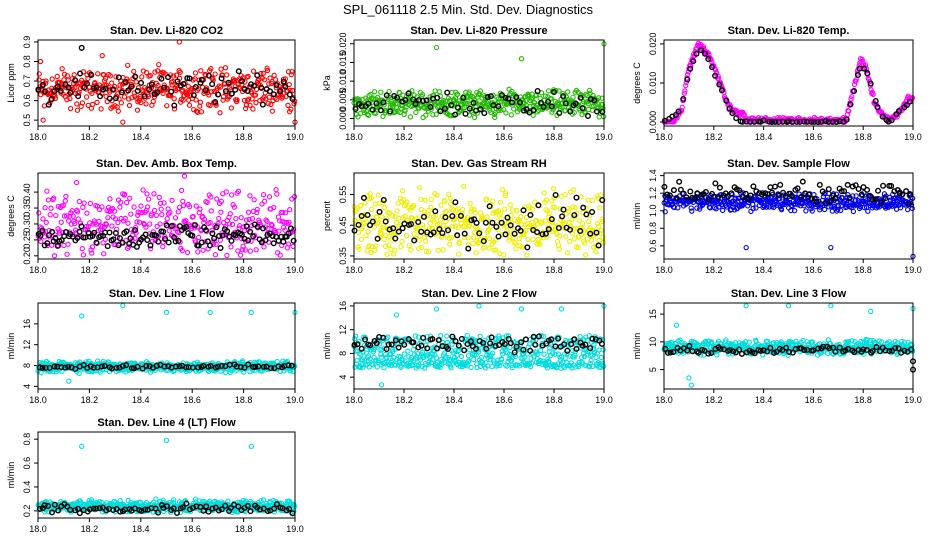  What do you see at coordinates (504, 270) in the screenshot?
I see `x-tick-label: 18.6` at bounding box center [504, 270].